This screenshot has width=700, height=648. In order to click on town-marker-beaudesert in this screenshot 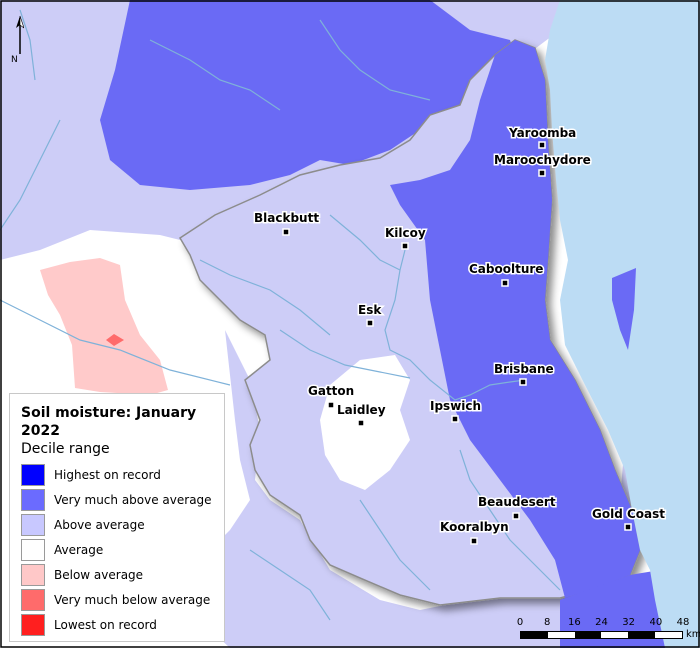, I will do `click(516, 516)`.